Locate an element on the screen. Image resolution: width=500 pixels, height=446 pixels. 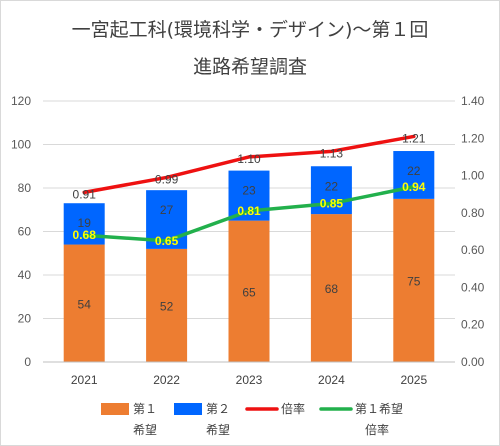
first-choice-ratio-label: 0.65 is located at coordinates (167, 241).